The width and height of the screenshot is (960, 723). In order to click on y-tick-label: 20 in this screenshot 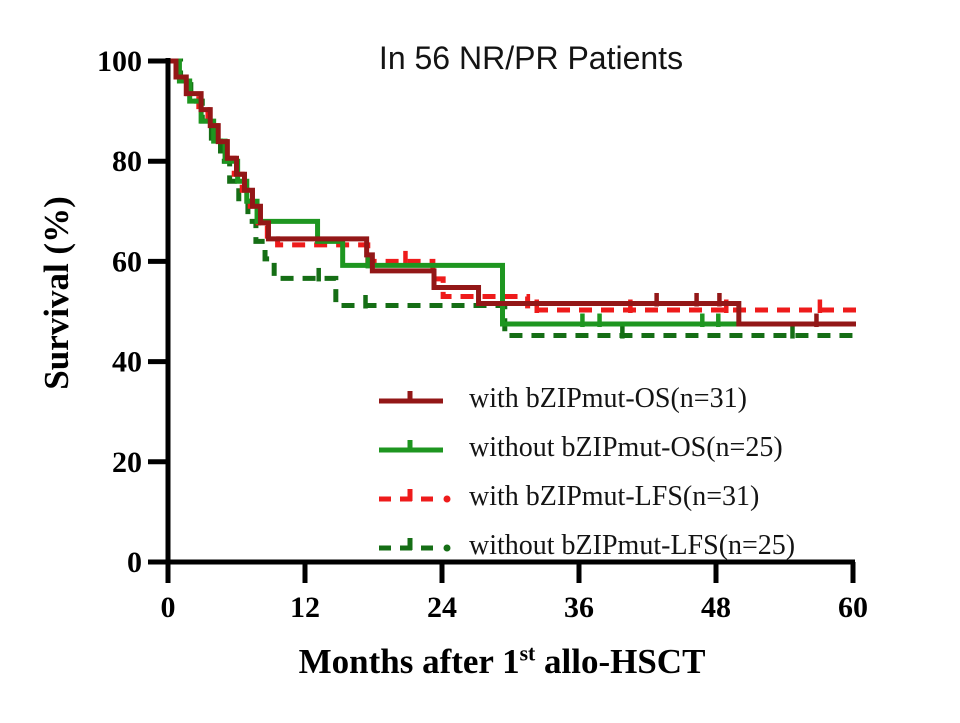, I will do `click(127, 462)`.